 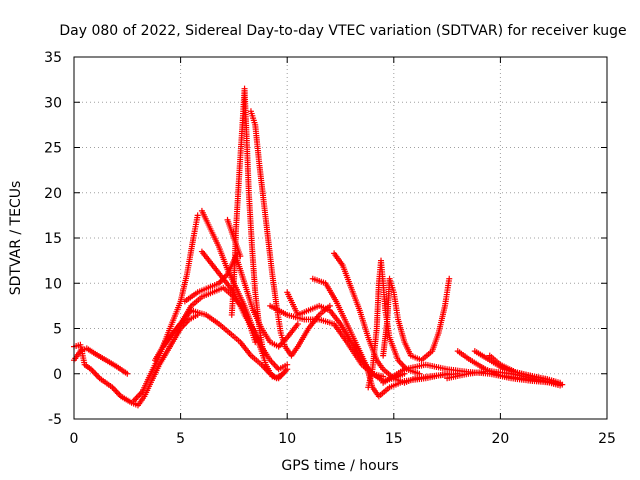 What do you see at coordinates (16, 238) in the screenshot?
I see `y-axis-label: SDTVAR / TECUs` at bounding box center [16, 238].